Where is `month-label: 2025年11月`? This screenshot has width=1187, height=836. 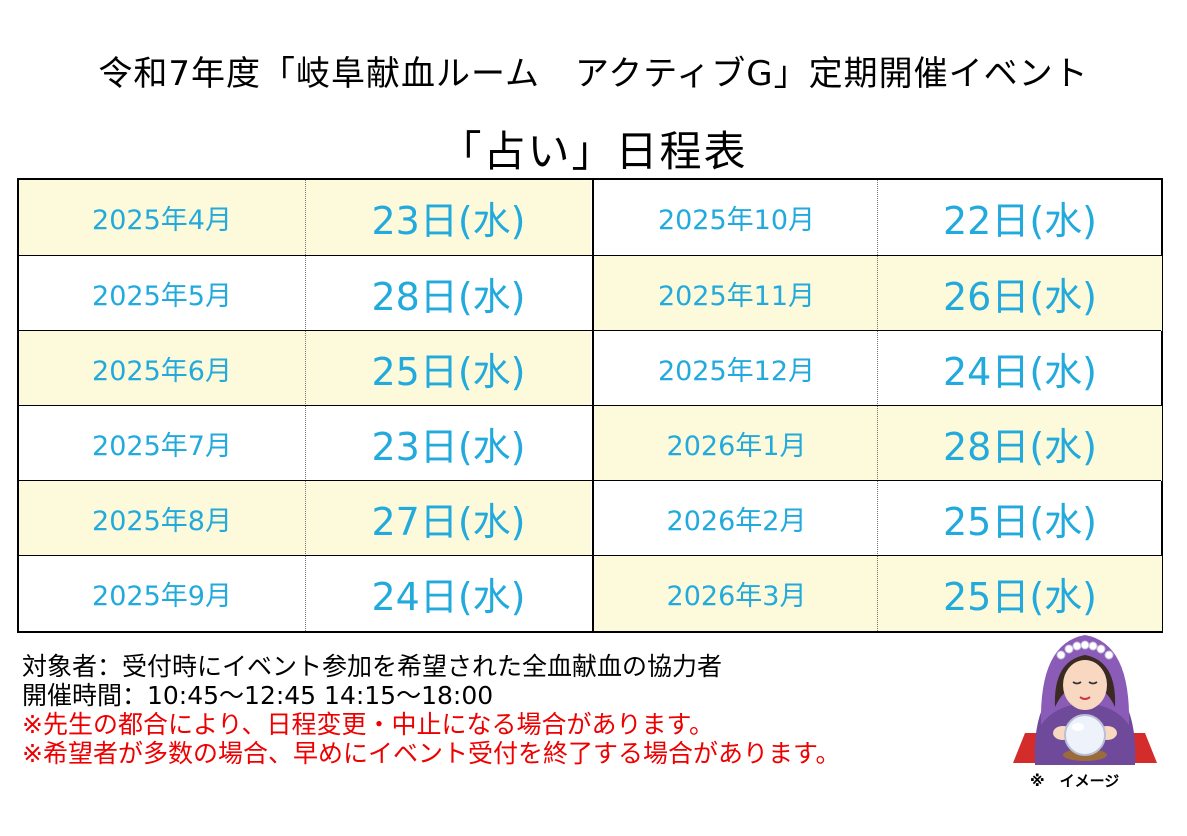
month-label: 2025年11月 is located at coordinates (736, 296).